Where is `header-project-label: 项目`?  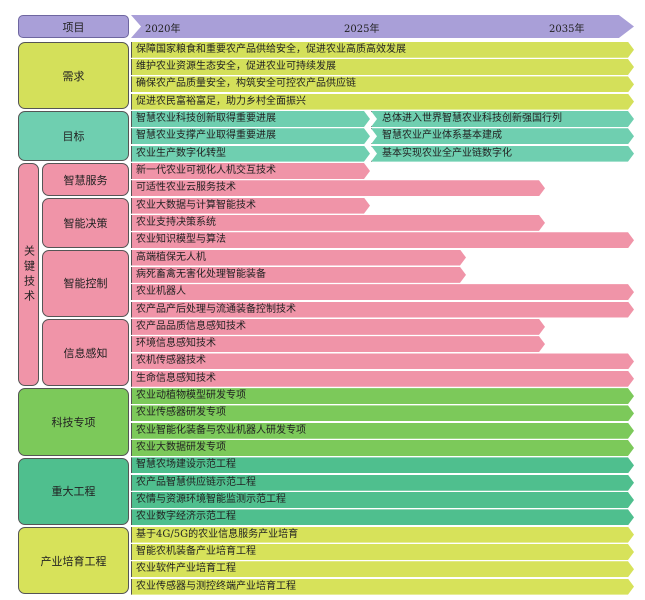
header-project-label: 项目 is located at coordinates (73, 26).